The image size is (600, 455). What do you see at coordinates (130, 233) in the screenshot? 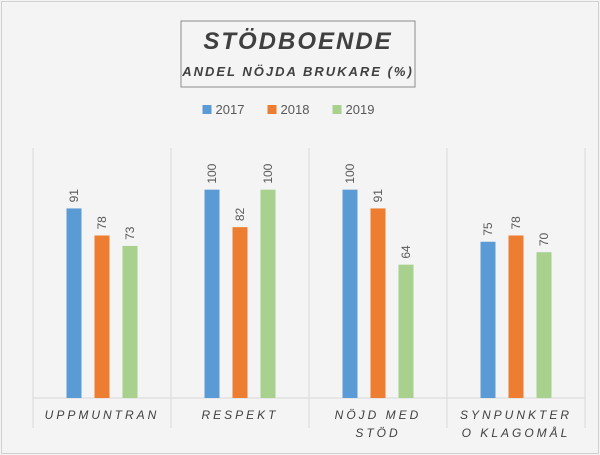
I see `data-label: 73` at bounding box center [130, 233].